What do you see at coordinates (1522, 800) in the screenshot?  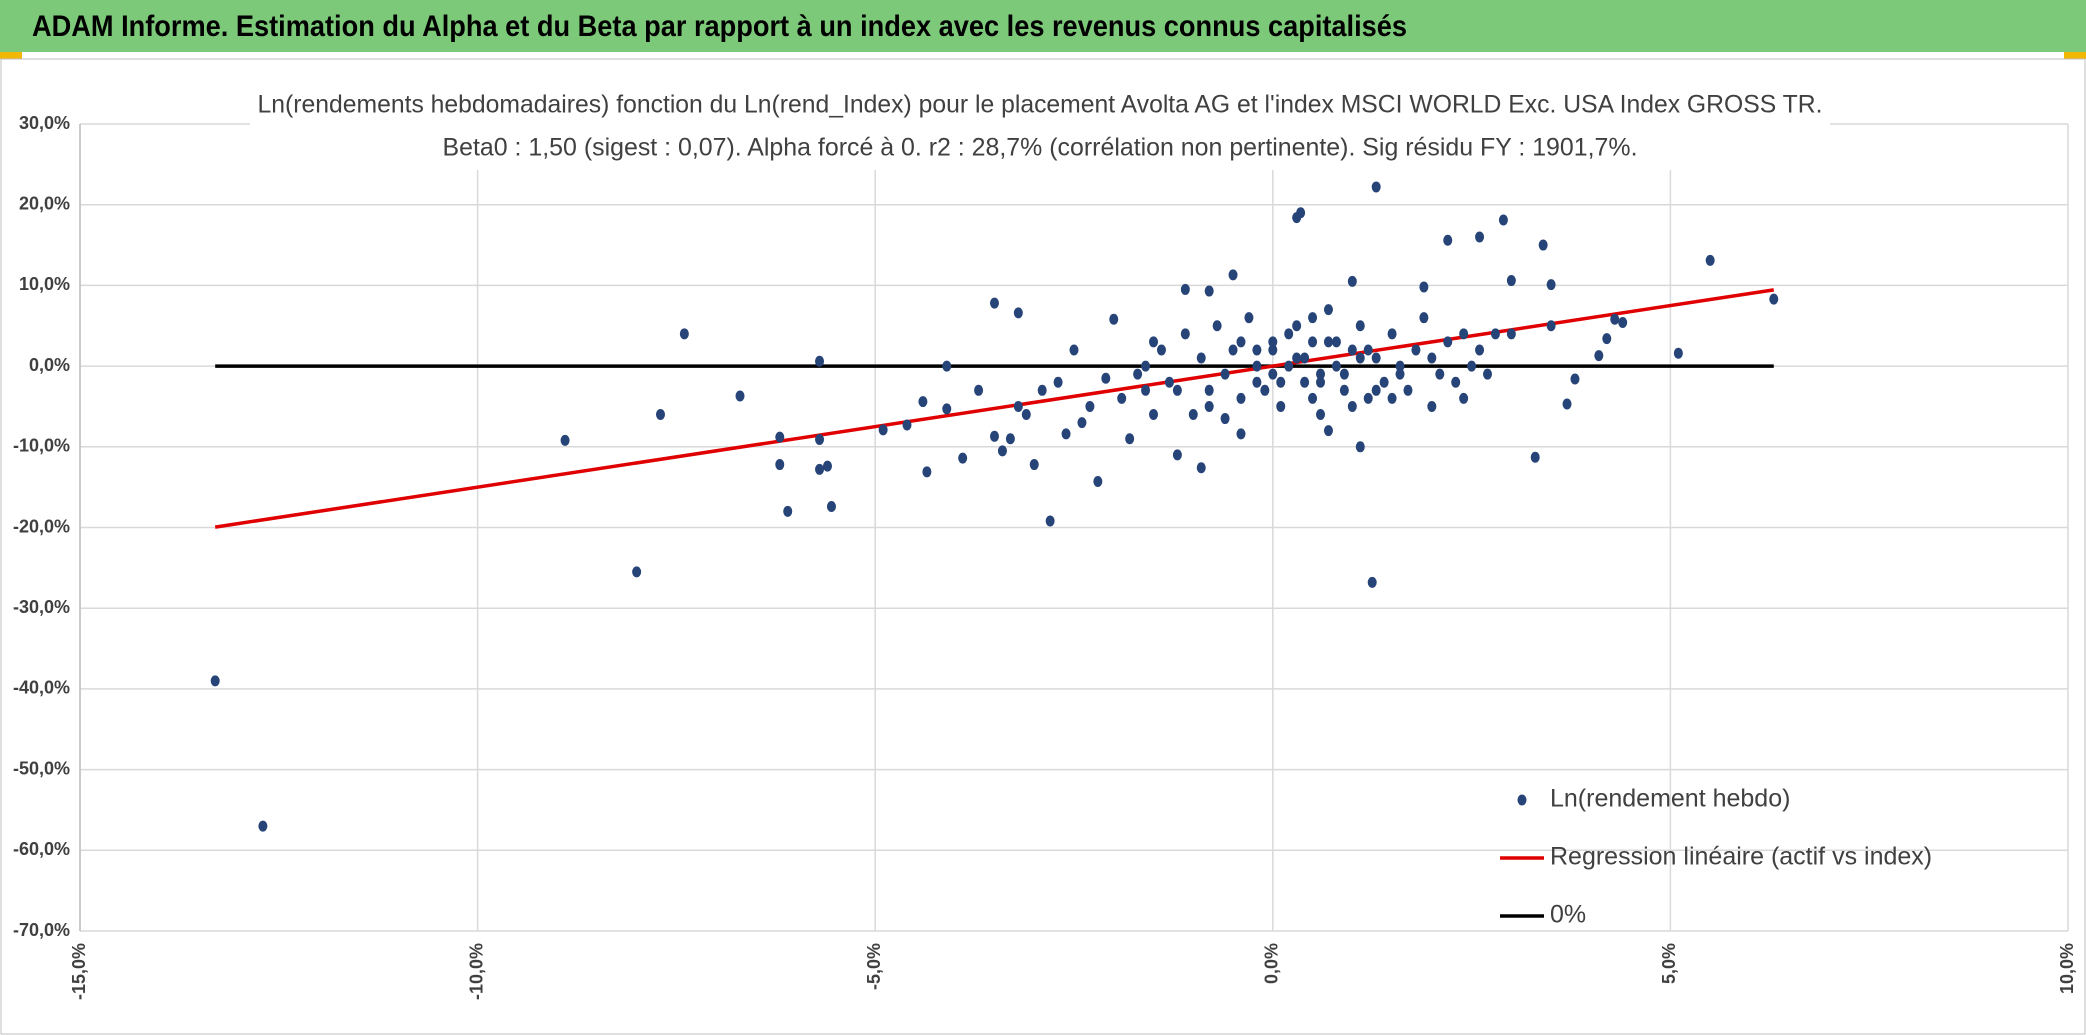 I see `legend-marker` at bounding box center [1522, 800].